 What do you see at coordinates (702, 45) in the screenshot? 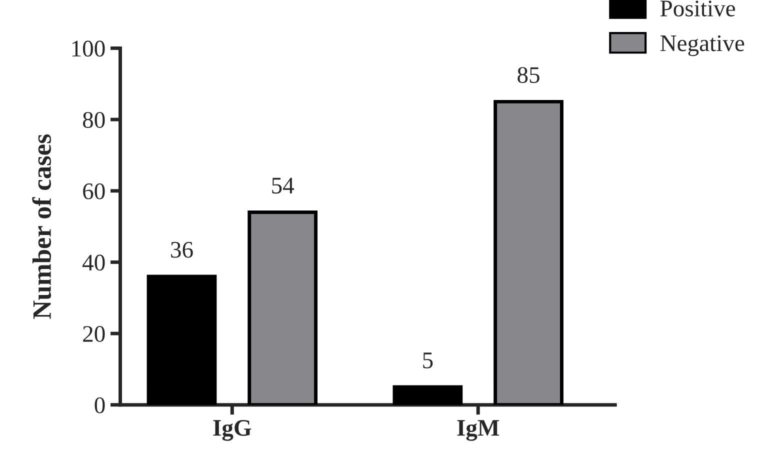
I see `legend-label: Negative` at bounding box center [702, 45].